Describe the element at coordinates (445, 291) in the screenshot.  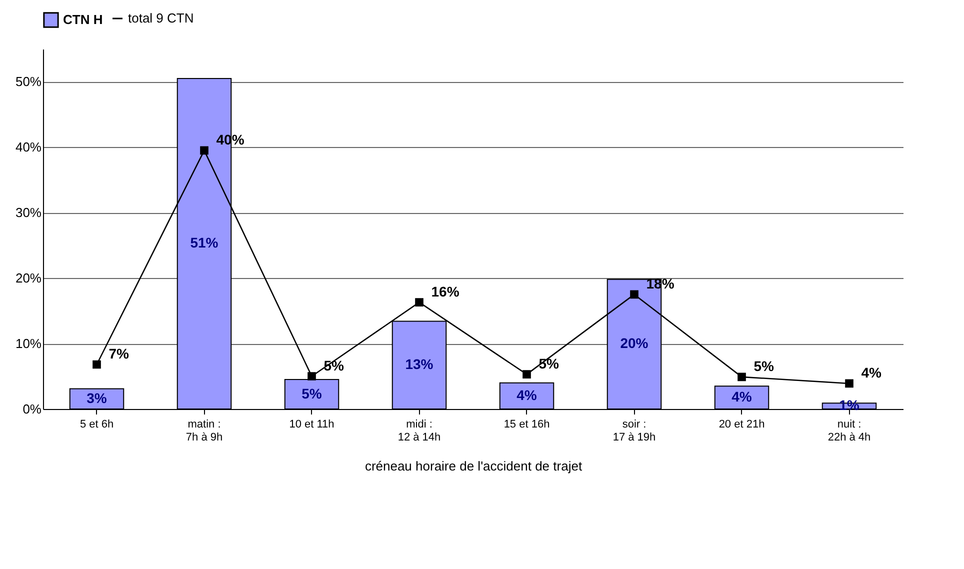
I see `data-label: 16%` at that location.